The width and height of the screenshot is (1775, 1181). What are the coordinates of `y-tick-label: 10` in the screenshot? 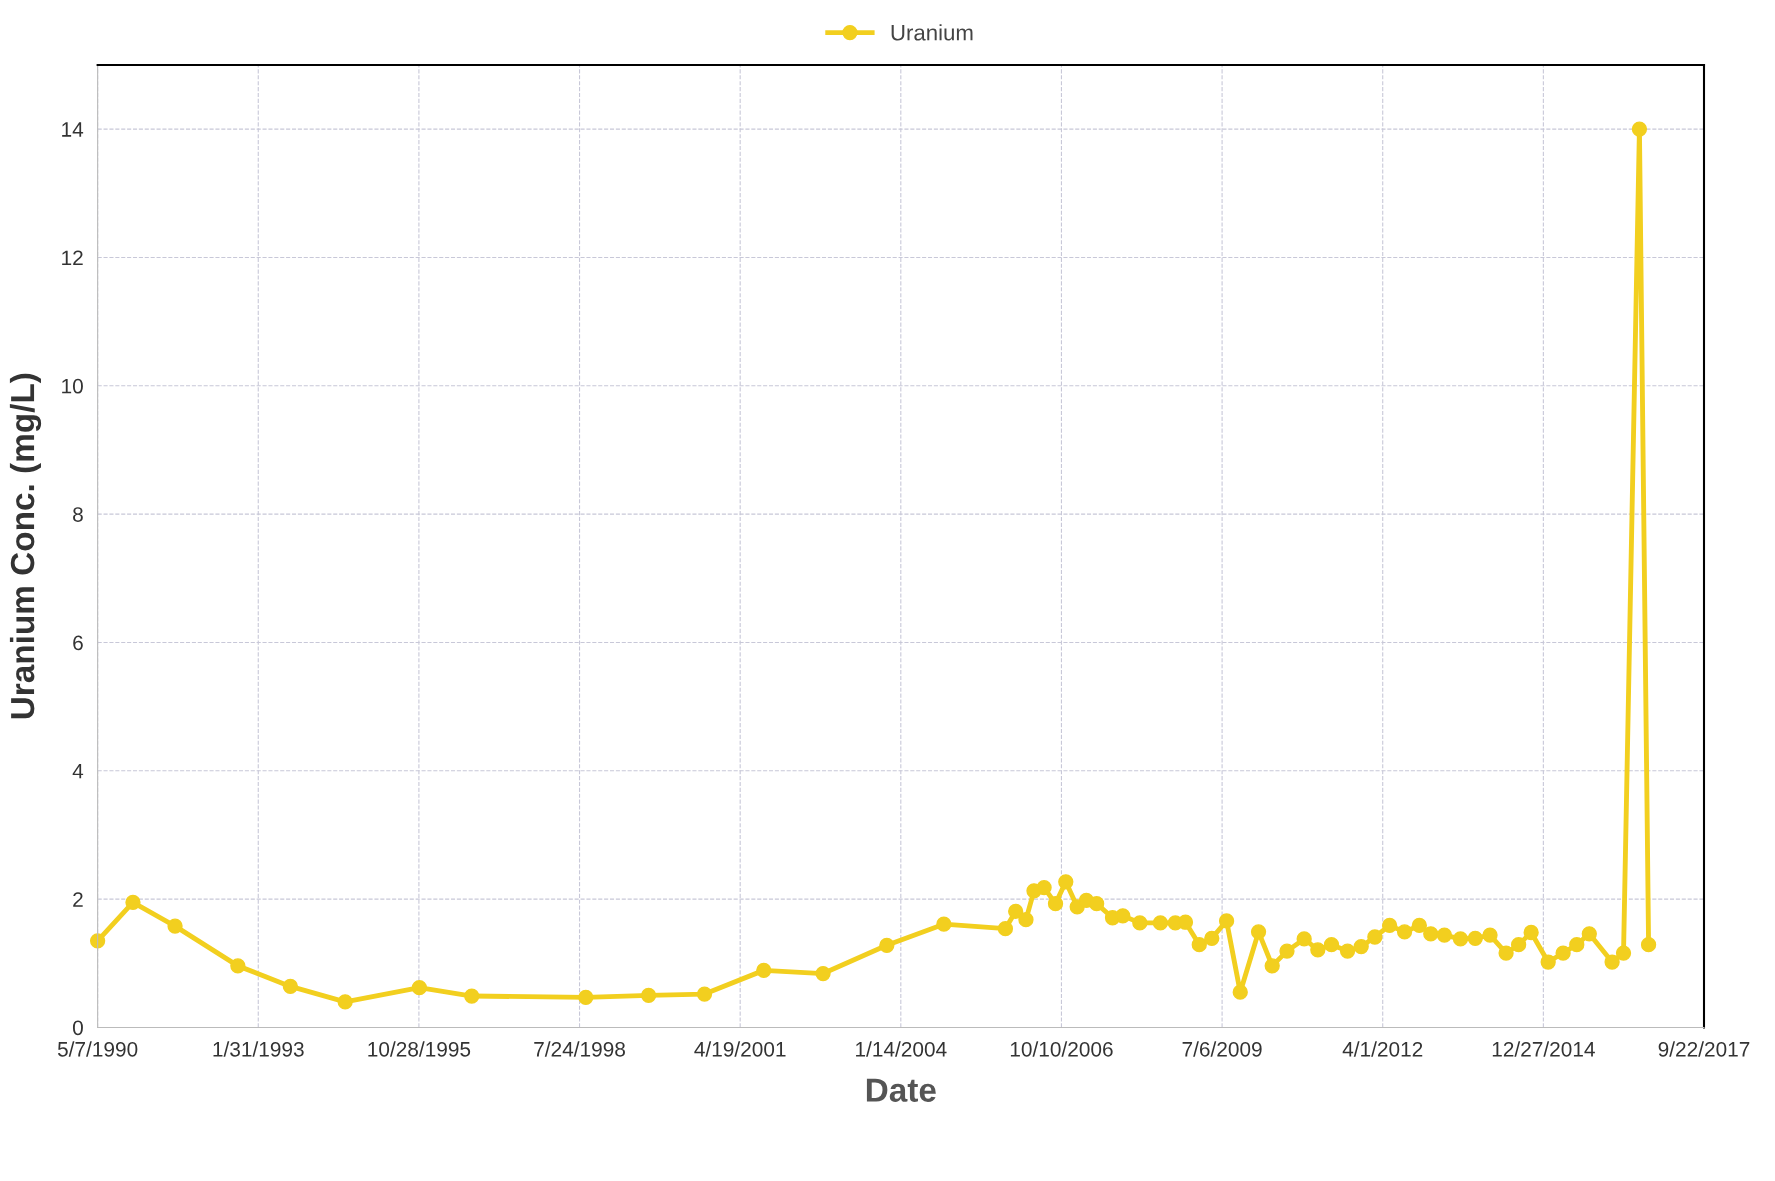 It's located at (72, 386).